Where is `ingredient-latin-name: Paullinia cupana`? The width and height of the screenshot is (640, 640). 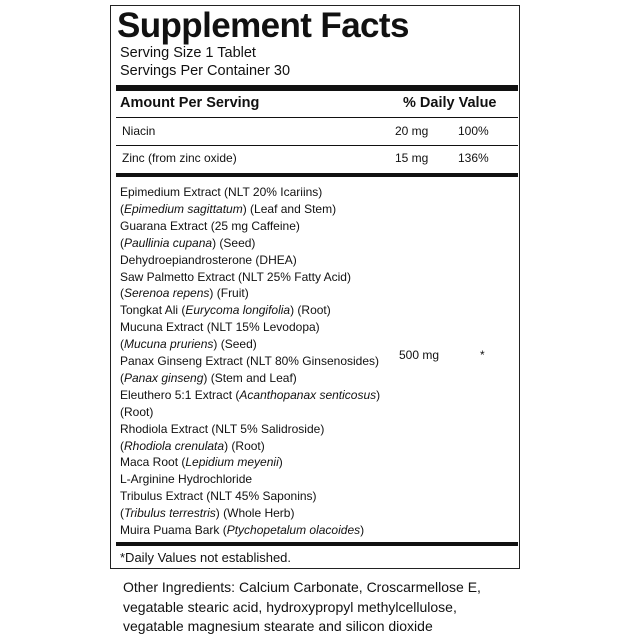
ingredient-latin-name: Paullinia cupana is located at coordinates (168, 242).